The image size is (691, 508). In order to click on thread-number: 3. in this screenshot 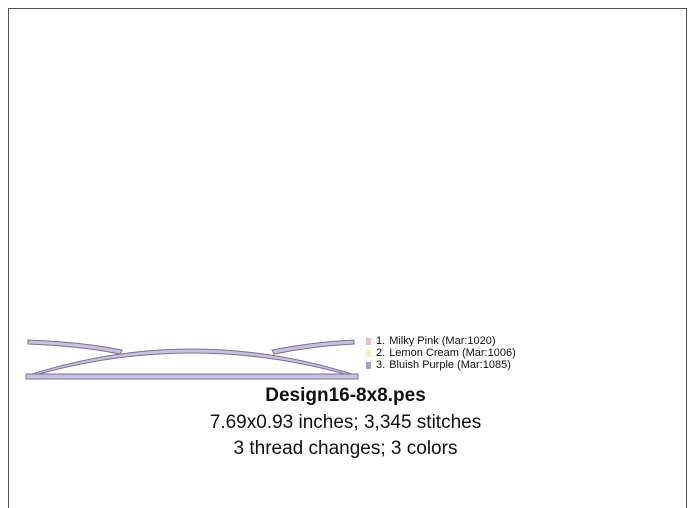, I will do `click(381, 365)`.